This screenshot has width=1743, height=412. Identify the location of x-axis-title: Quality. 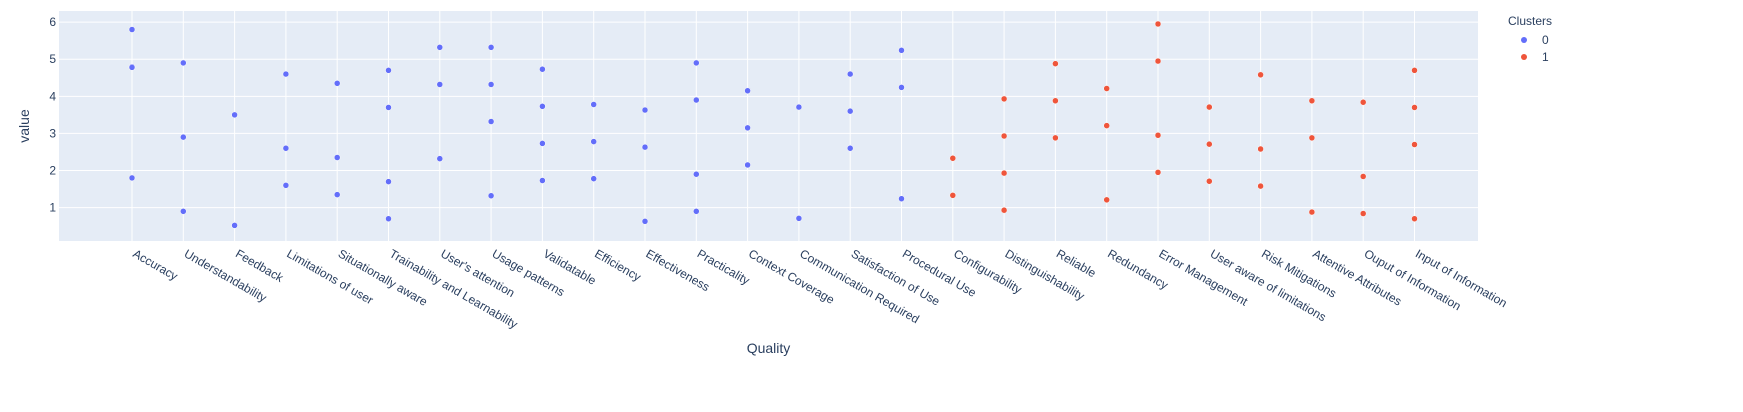
(769, 348).